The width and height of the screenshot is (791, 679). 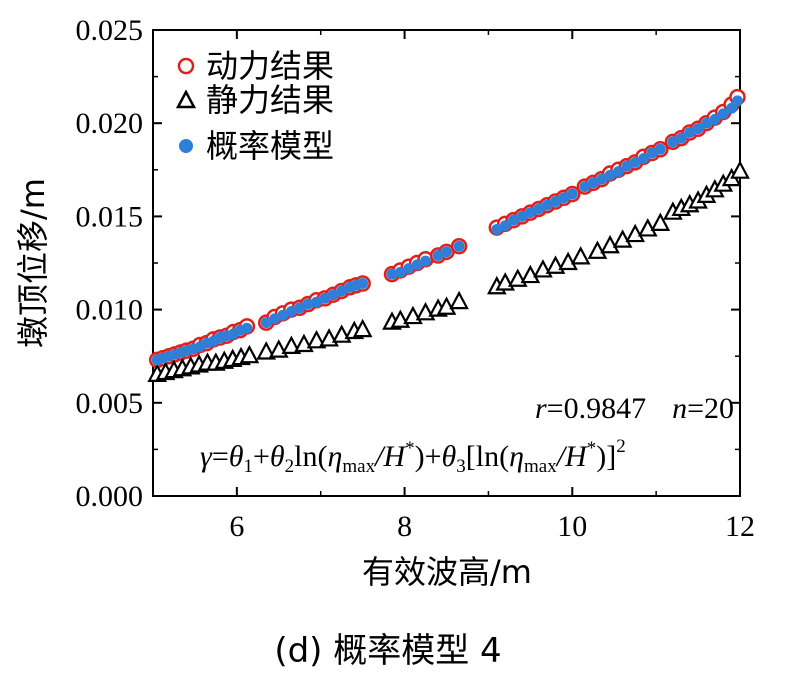 What do you see at coordinates (186, 99) in the screenshot?
I see `legend-marker-static` at bounding box center [186, 99].